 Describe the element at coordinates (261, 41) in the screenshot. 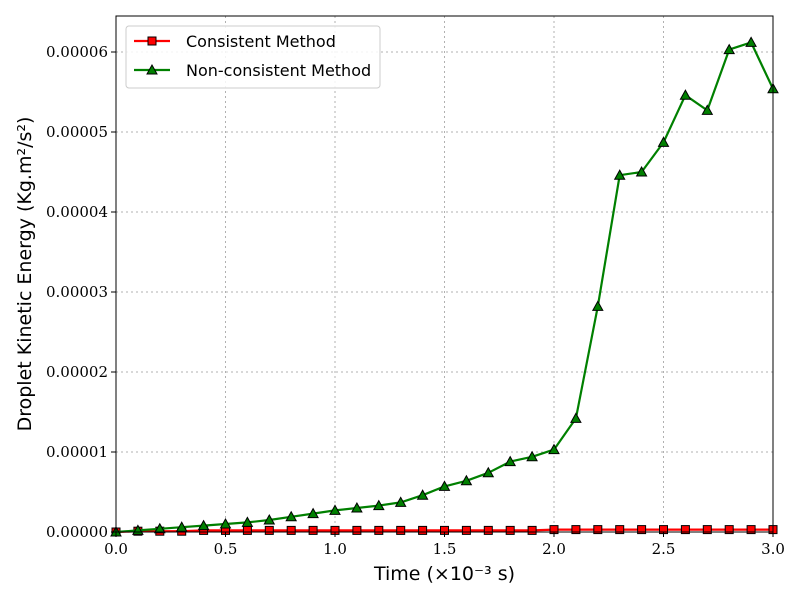

I see `legend-label: Consistent Method` at that location.